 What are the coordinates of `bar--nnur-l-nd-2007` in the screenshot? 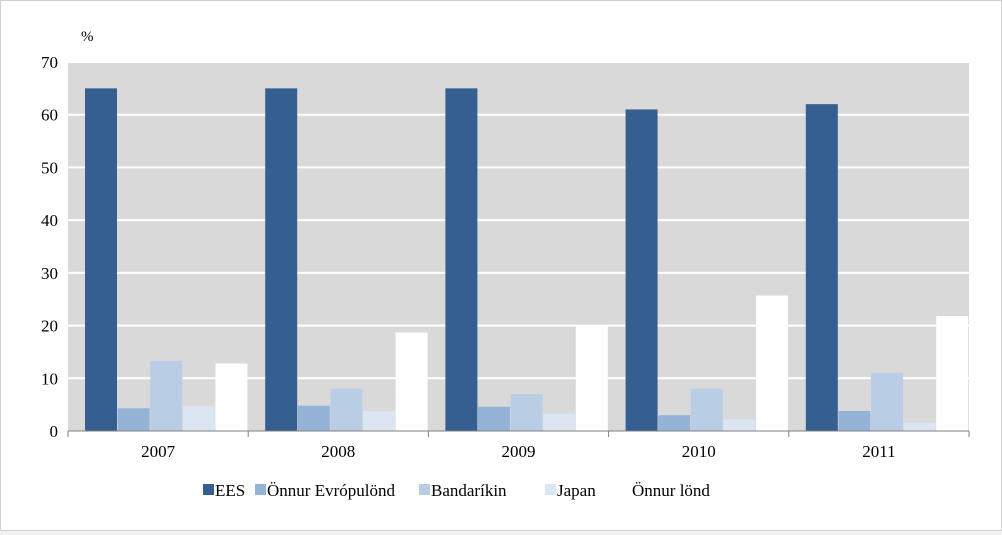 It's located at (231, 397).